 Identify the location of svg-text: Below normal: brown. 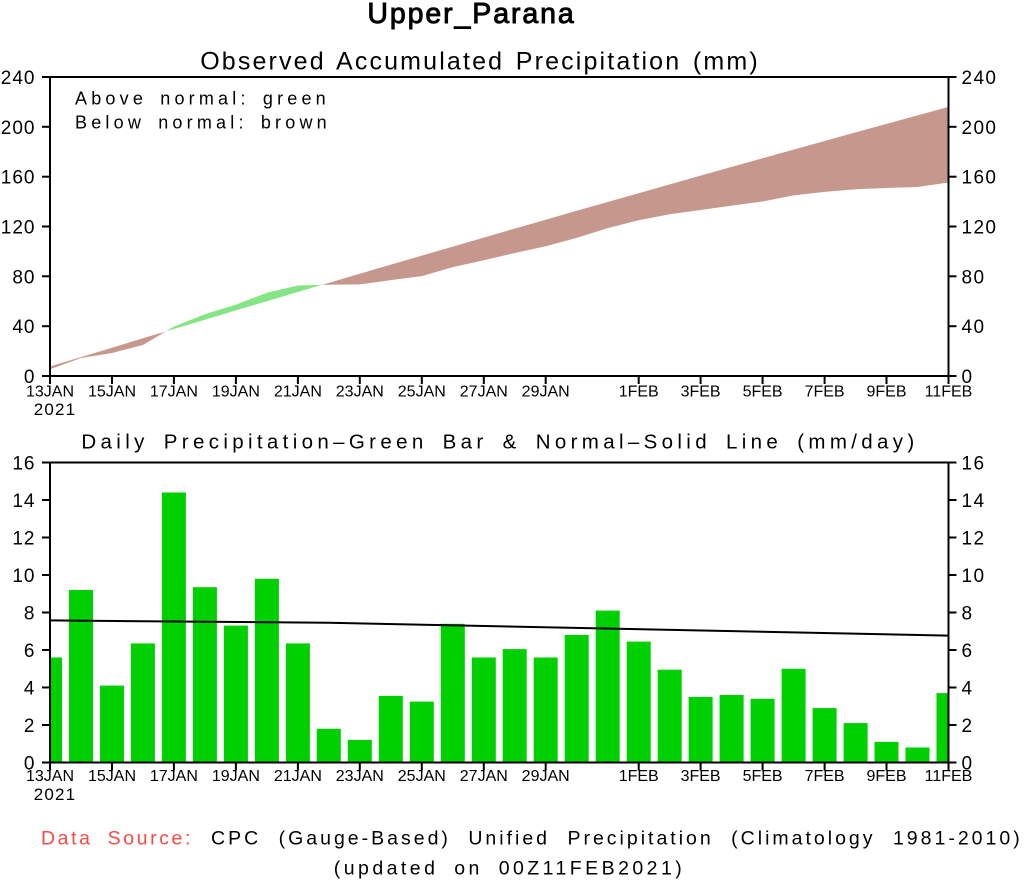
(203, 123).